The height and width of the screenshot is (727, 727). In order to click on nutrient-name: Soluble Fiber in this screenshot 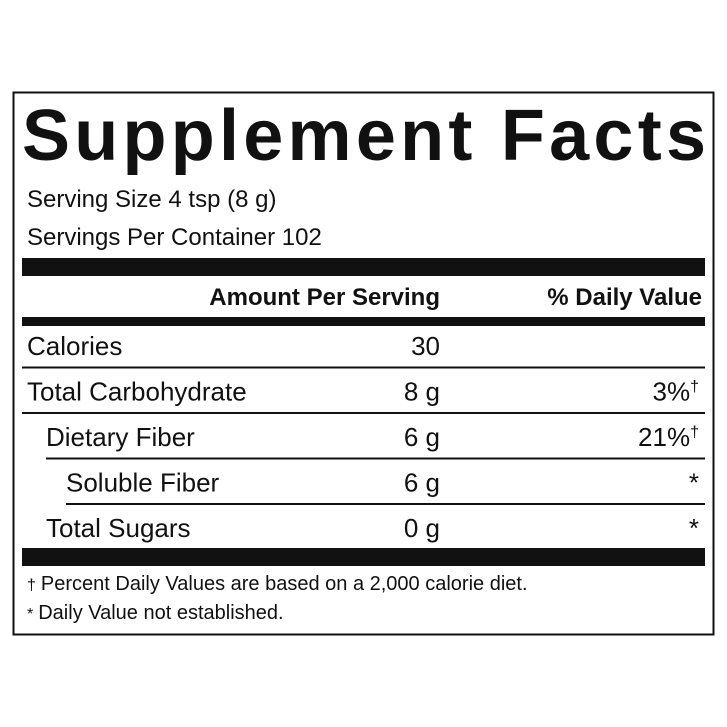, I will do `click(143, 483)`.